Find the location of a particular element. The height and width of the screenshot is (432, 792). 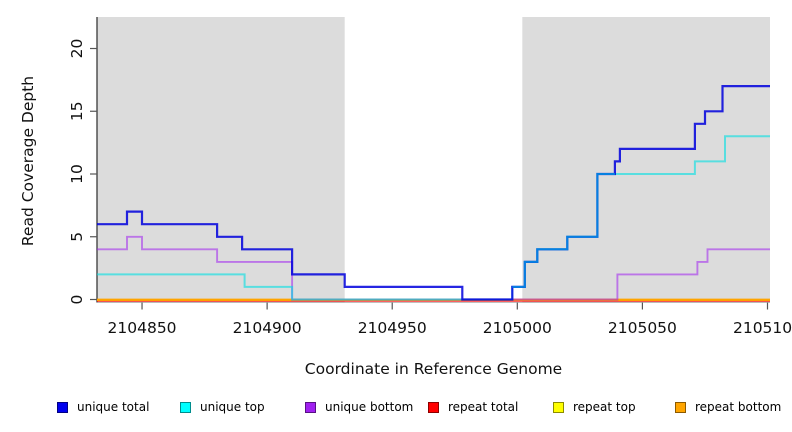

x-tick-label: 2104950 is located at coordinates (392, 328).